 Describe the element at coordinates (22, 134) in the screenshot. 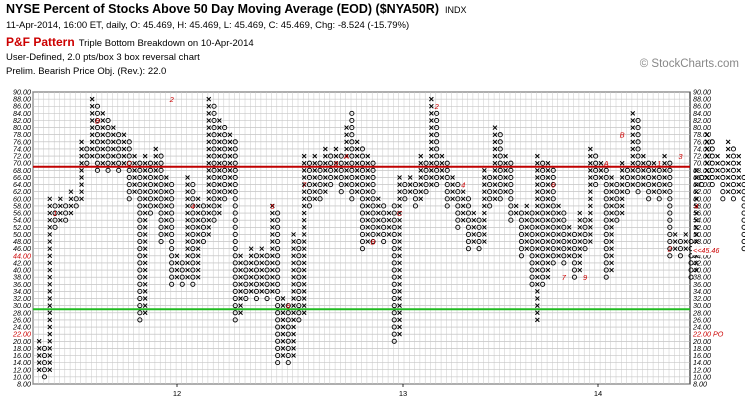

I see `y-tick-label-left: 78.00` at that location.